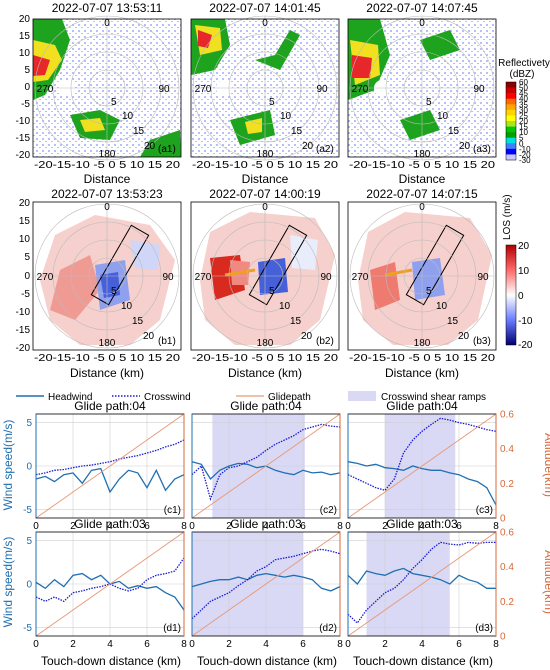 The height and width of the screenshot is (670, 550). Describe the element at coordinates (422, 454) in the screenshot. I see `series-crosswind` at that location.